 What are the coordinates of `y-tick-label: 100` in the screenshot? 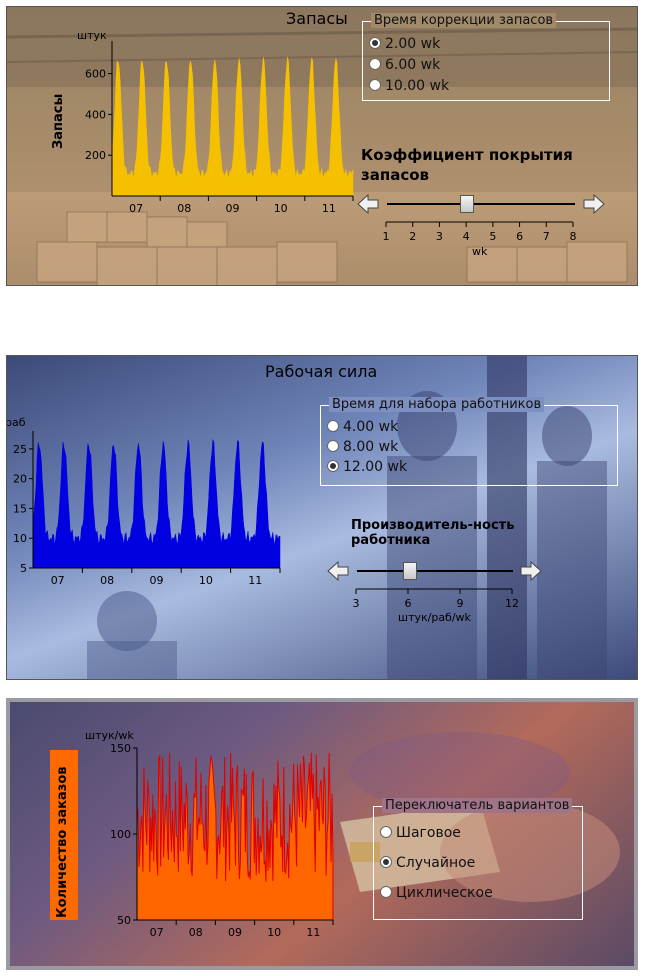 It's located at (120, 834).